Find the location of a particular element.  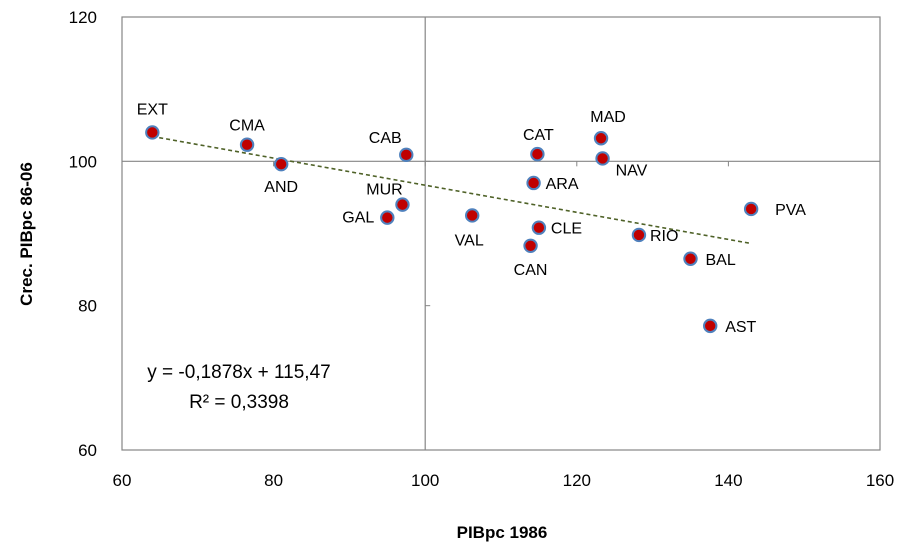

trendline is located at coordinates (452, 190).